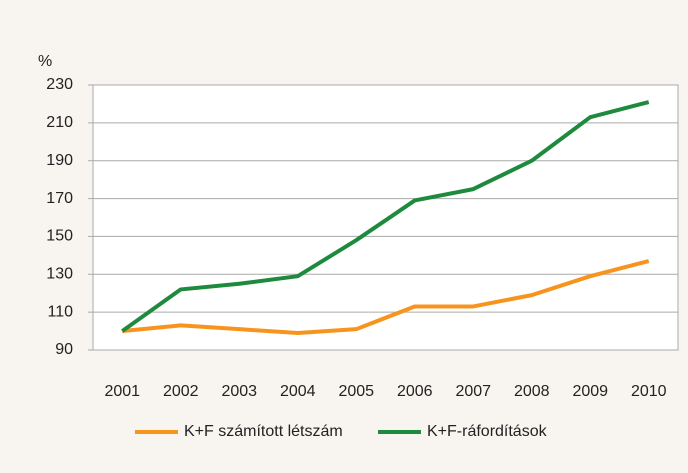 This screenshot has width=688, height=473. Describe the element at coordinates (386, 297) in the screenshot. I see `series-line` at that location.